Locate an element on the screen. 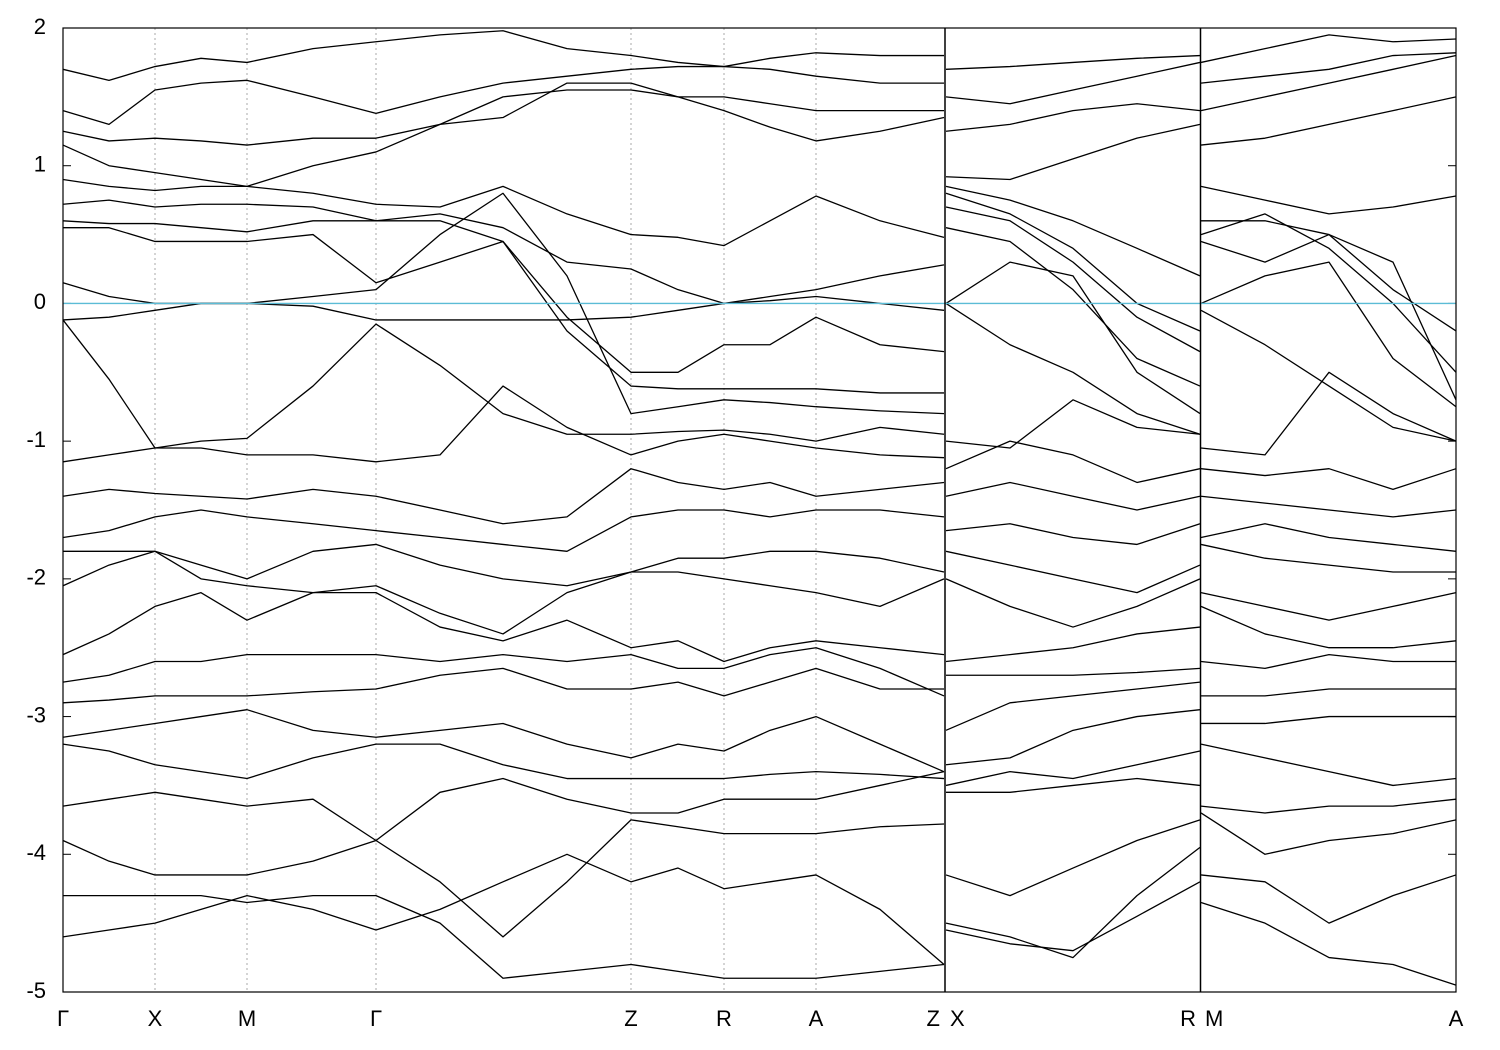 The image size is (1500, 1050). y-tick-label: -2 is located at coordinates (36, 577).